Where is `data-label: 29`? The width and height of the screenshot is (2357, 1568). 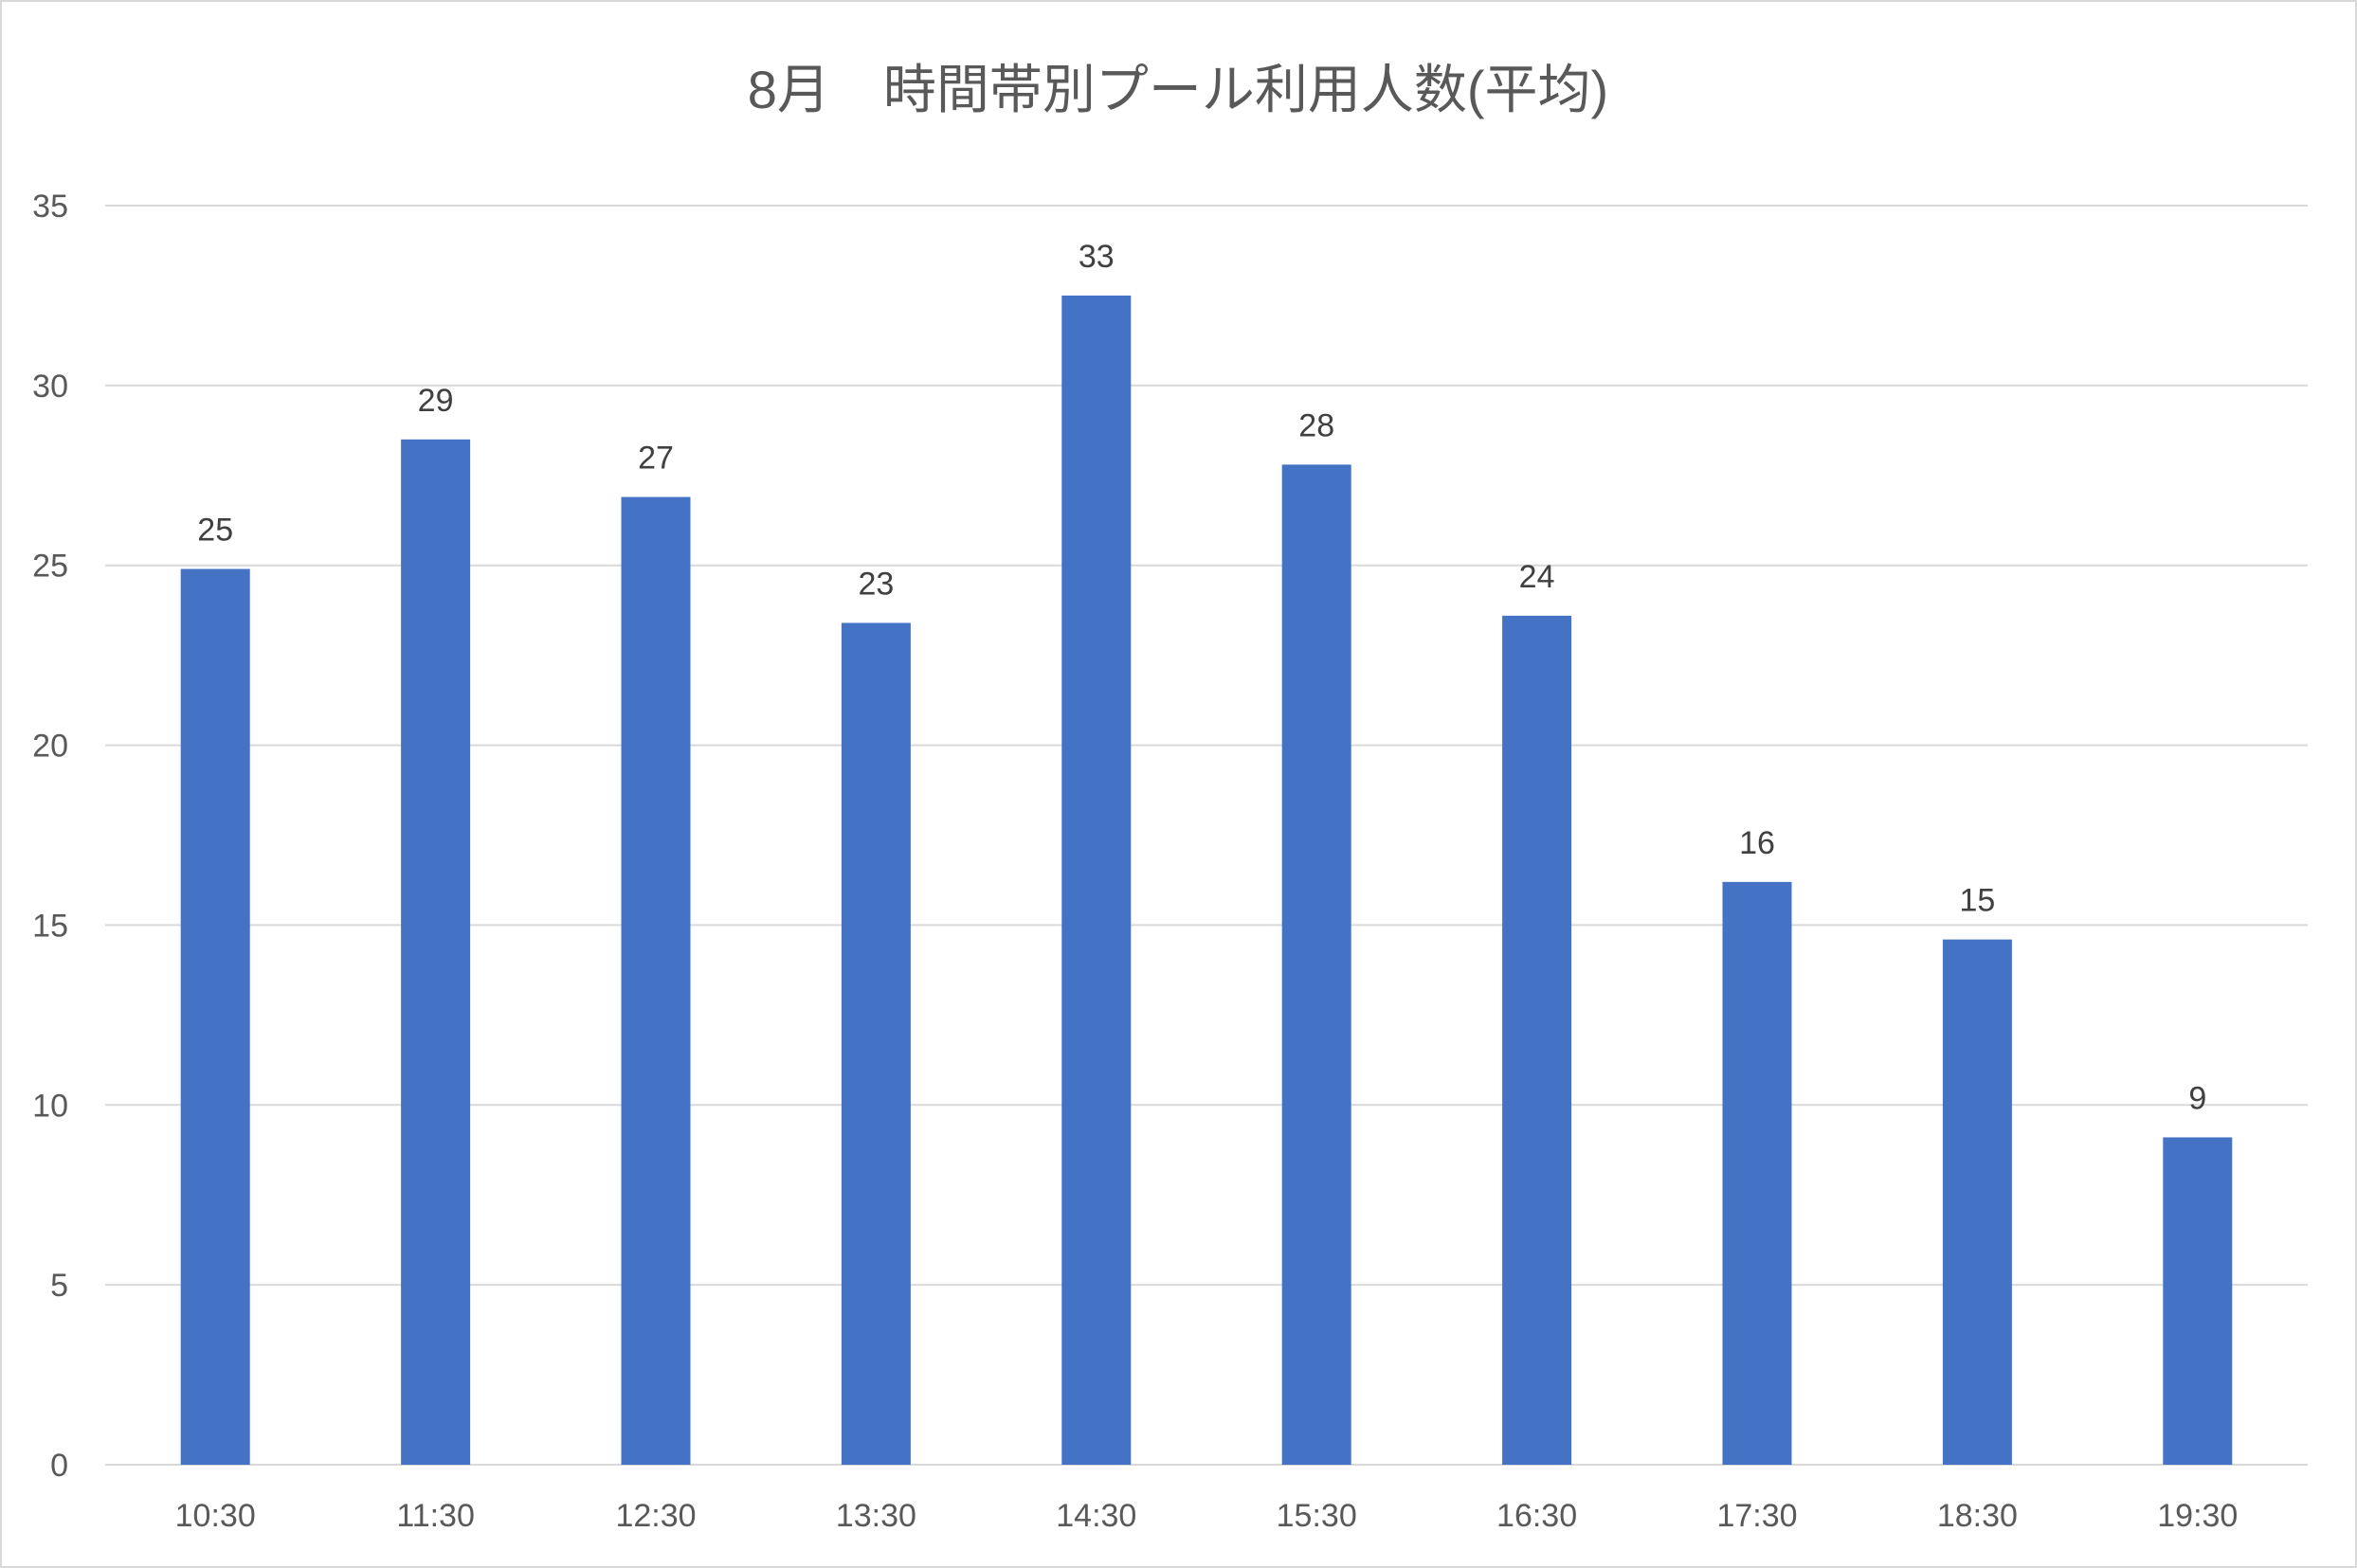
data-label: 29 is located at coordinates (436, 401).